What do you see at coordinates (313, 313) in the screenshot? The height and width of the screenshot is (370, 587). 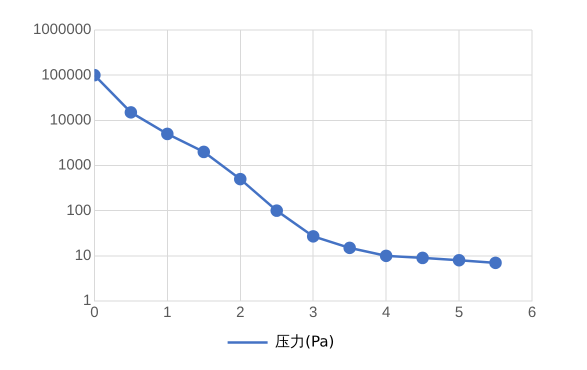 I see `x-tick-label: 3` at bounding box center [313, 313].